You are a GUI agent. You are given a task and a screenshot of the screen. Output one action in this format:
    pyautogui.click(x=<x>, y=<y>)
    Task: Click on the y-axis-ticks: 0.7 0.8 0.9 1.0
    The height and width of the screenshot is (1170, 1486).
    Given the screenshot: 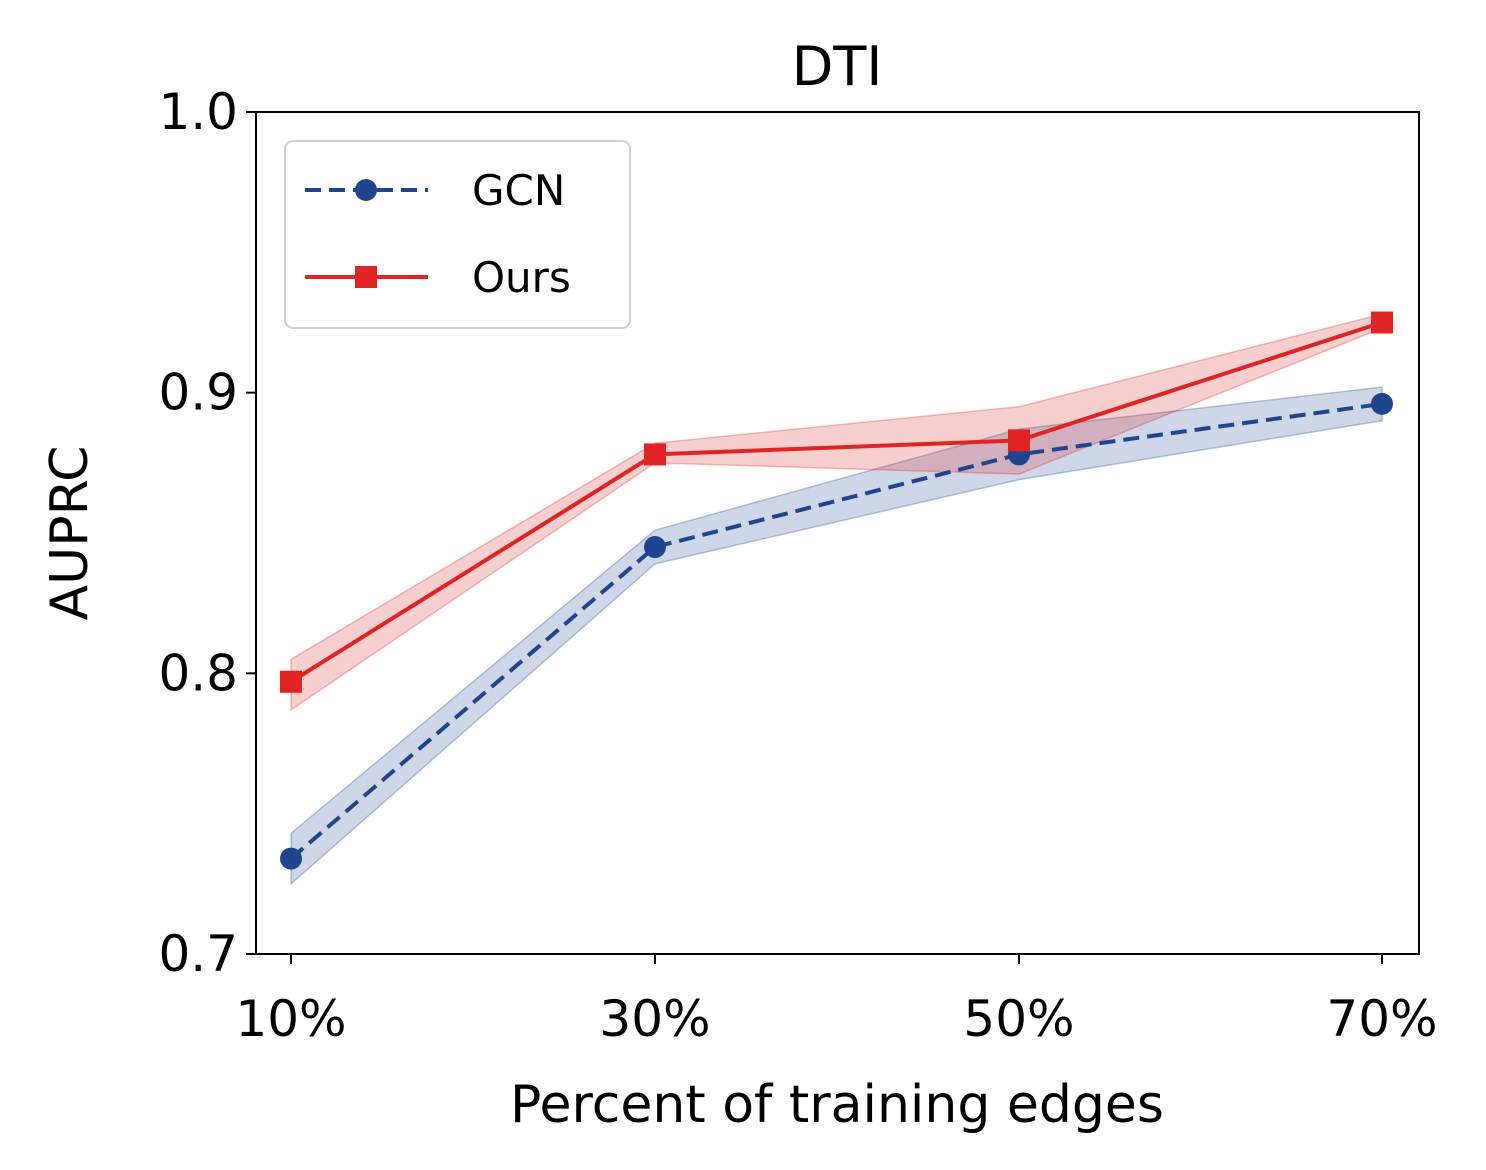 What is the action you would take?
    pyautogui.click(x=207, y=533)
    